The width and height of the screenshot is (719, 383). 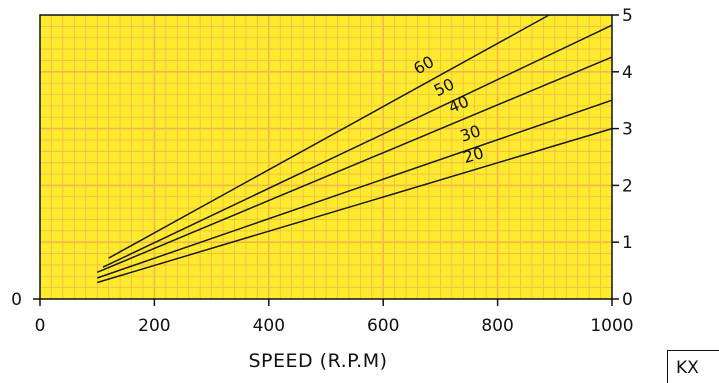 I want to click on x-tick-label: 400, so click(x=269, y=326).